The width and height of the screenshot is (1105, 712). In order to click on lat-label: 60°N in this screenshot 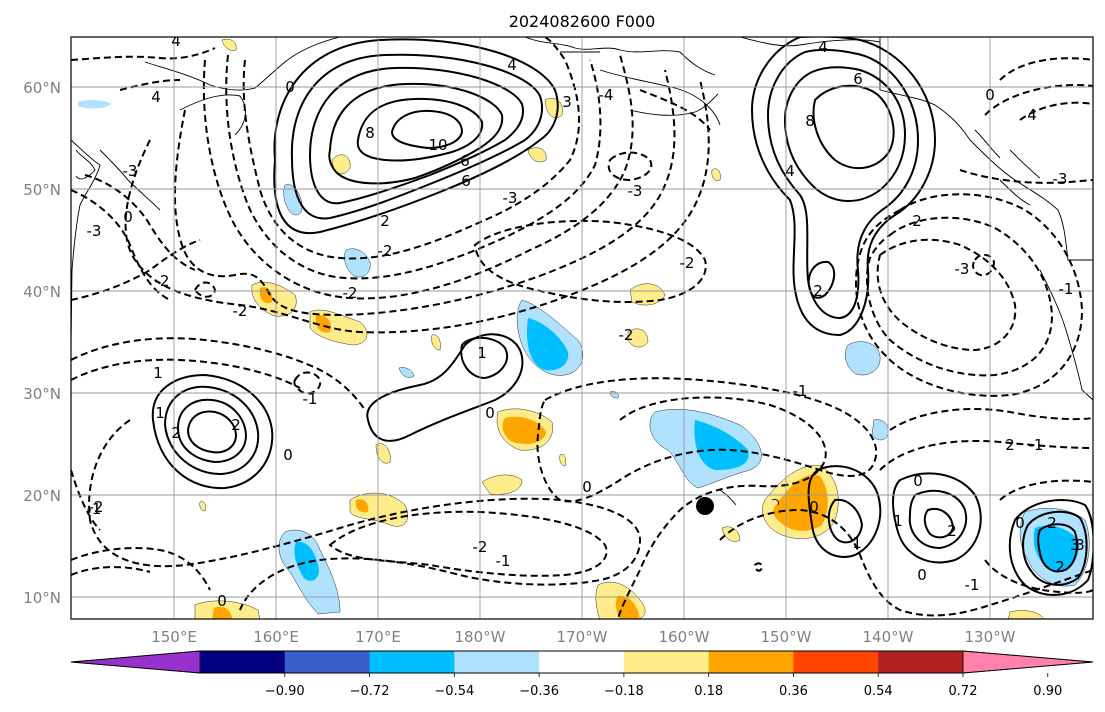, I will do `click(42, 88)`.